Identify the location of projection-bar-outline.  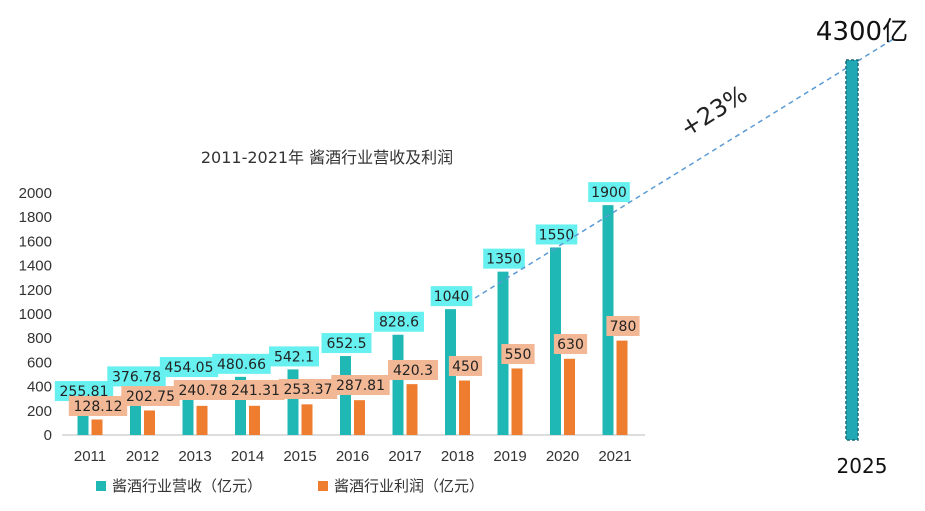
(852, 250).